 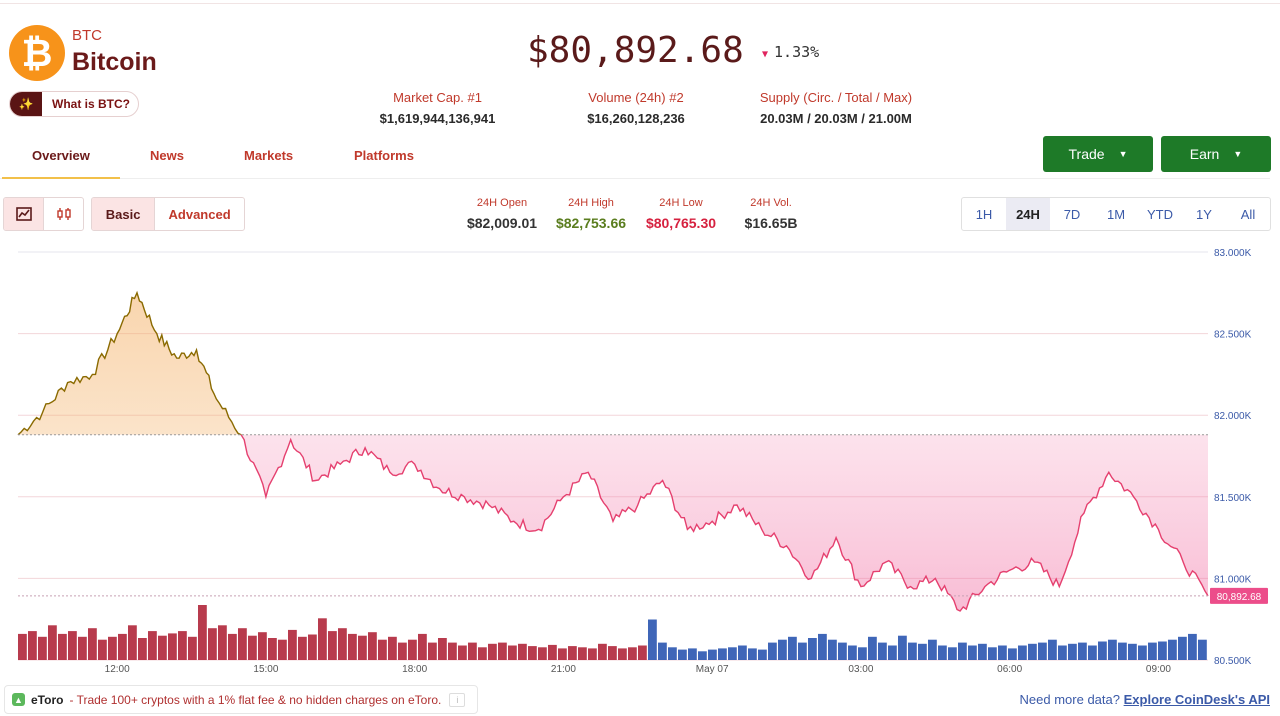 I want to click on low-stat: 24H Low $80,765.30, so click(x=681, y=214).